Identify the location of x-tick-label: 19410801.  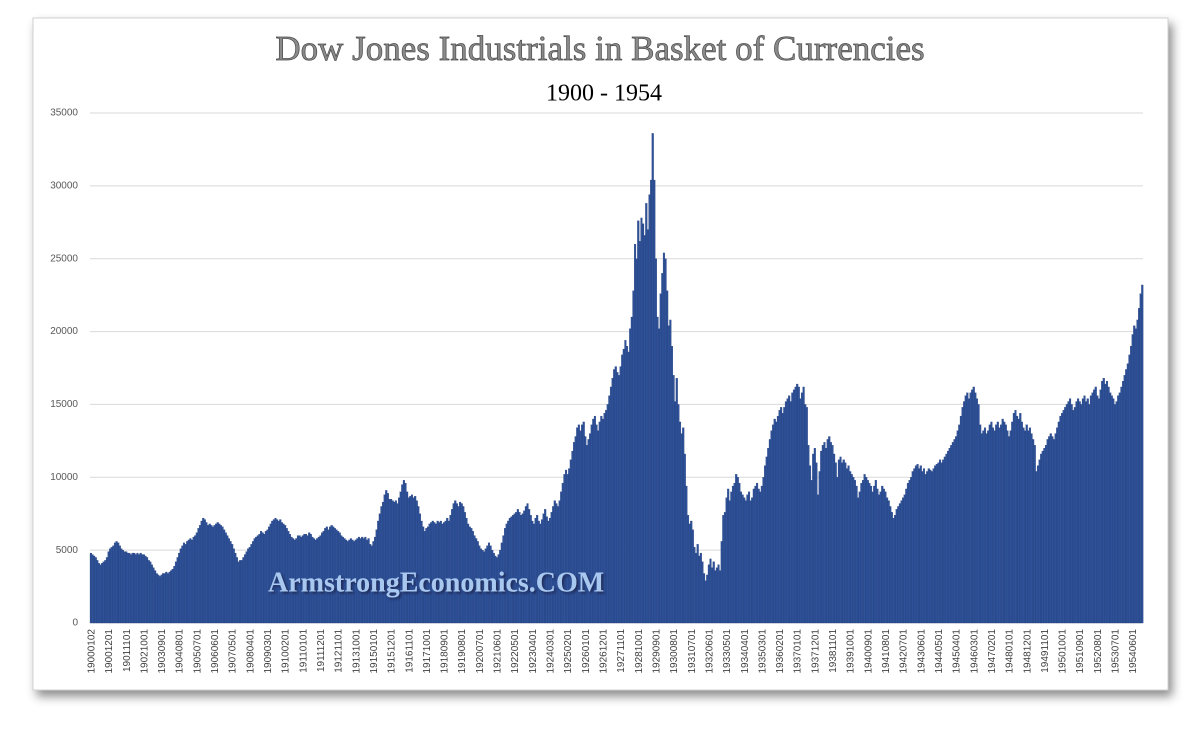
(886, 651).